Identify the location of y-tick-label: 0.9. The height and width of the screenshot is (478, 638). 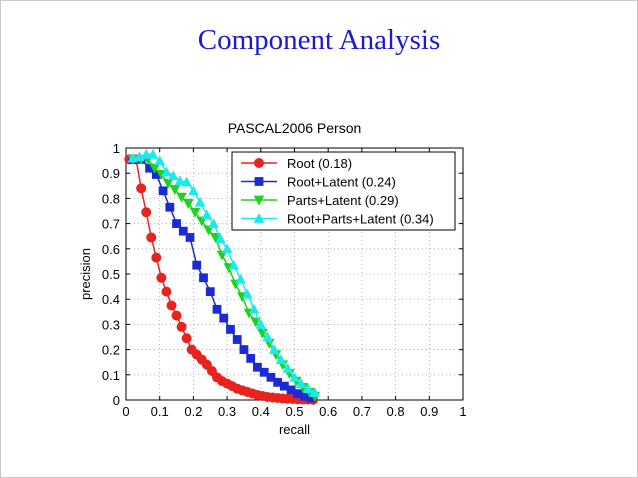
(111, 173).